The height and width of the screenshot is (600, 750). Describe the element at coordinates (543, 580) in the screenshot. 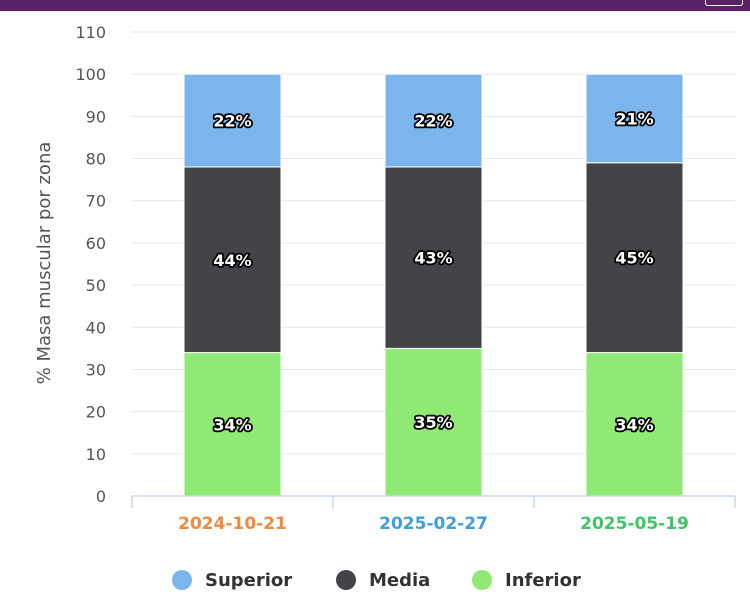

I see `legend-label-inferior: Inferior` at that location.